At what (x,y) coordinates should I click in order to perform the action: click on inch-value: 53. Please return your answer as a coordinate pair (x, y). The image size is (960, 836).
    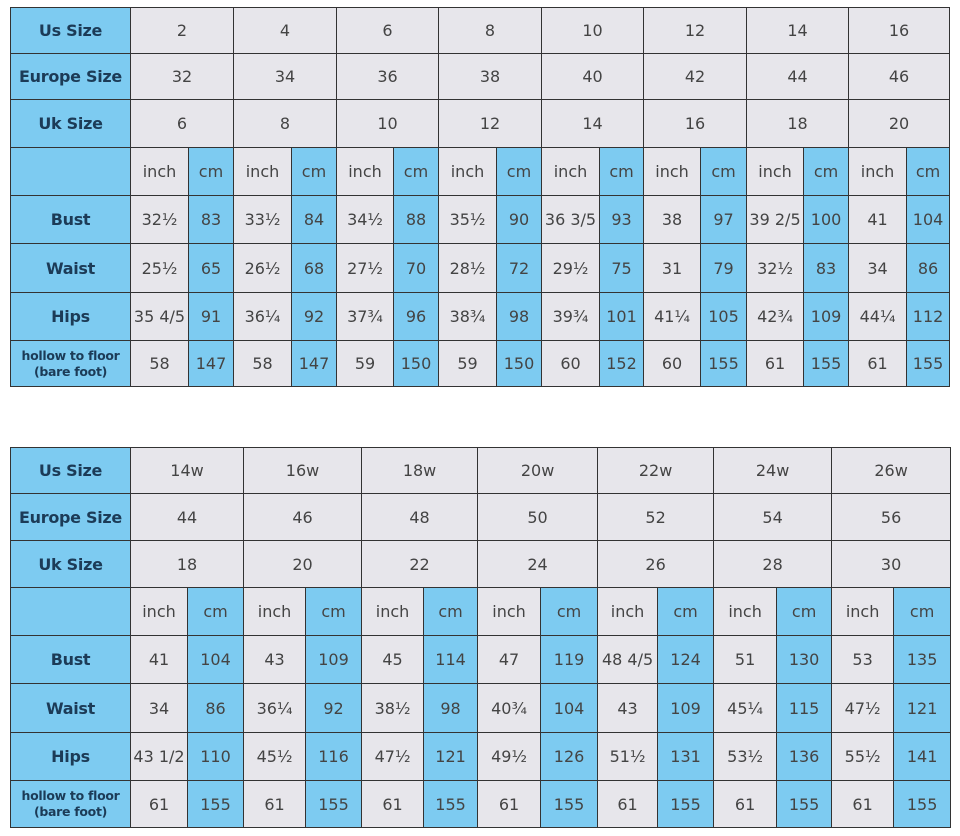
    Looking at the image, I should click on (863, 659).